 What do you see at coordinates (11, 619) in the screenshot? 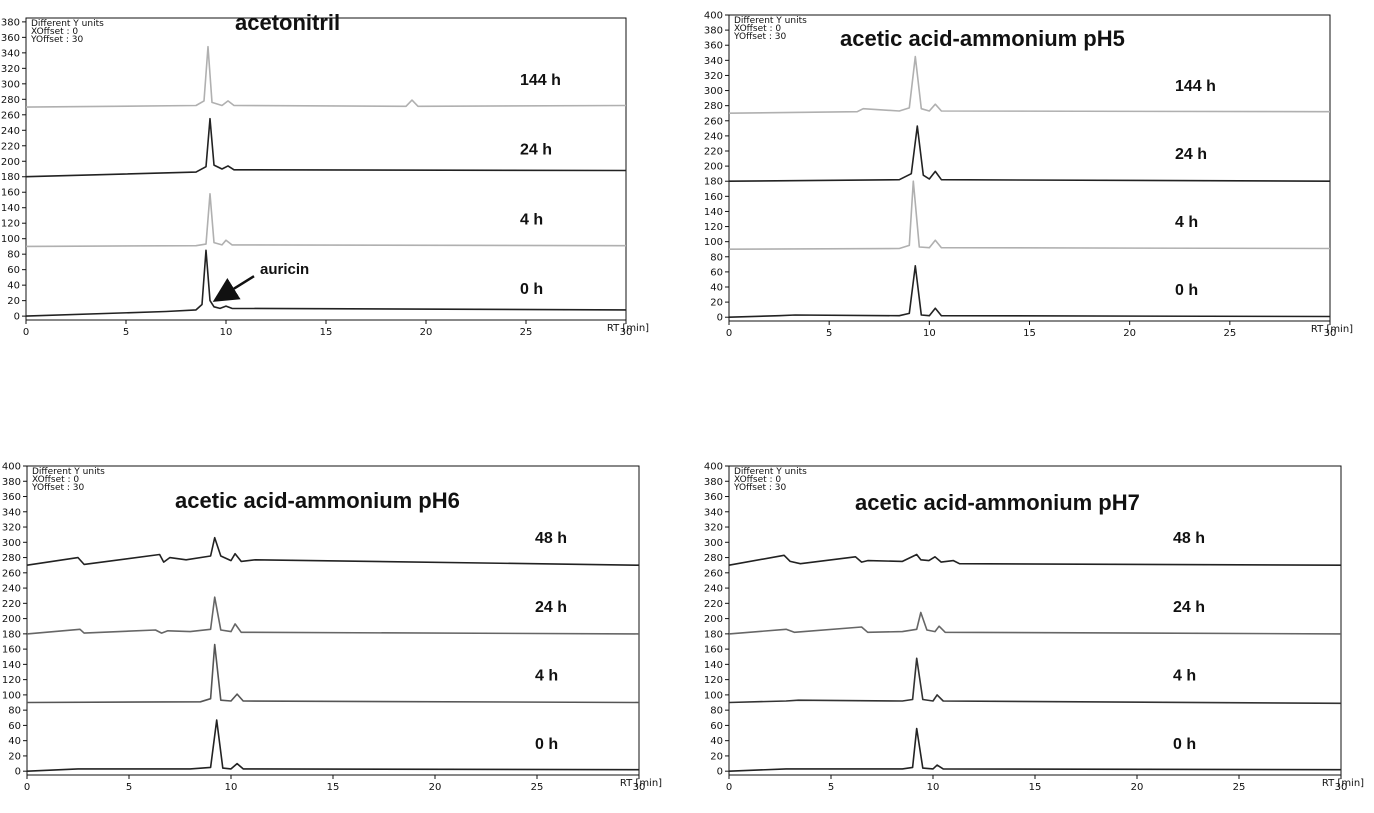
I see `y-tick-label: 200` at bounding box center [11, 619].